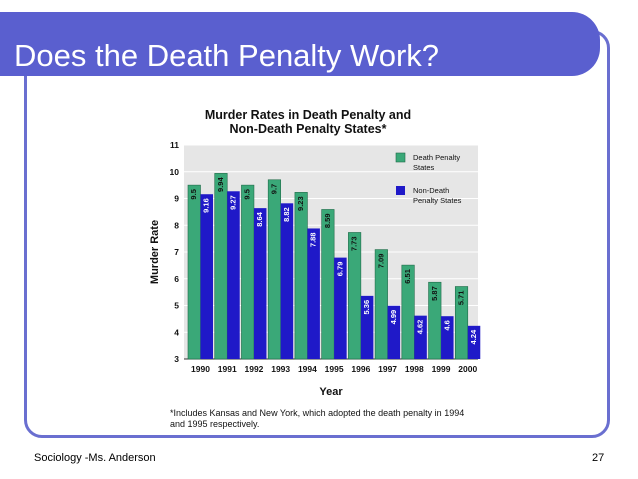  What do you see at coordinates (227, 369) in the screenshot?
I see `x-tick-label: 1991` at bounding box center [227, 369].